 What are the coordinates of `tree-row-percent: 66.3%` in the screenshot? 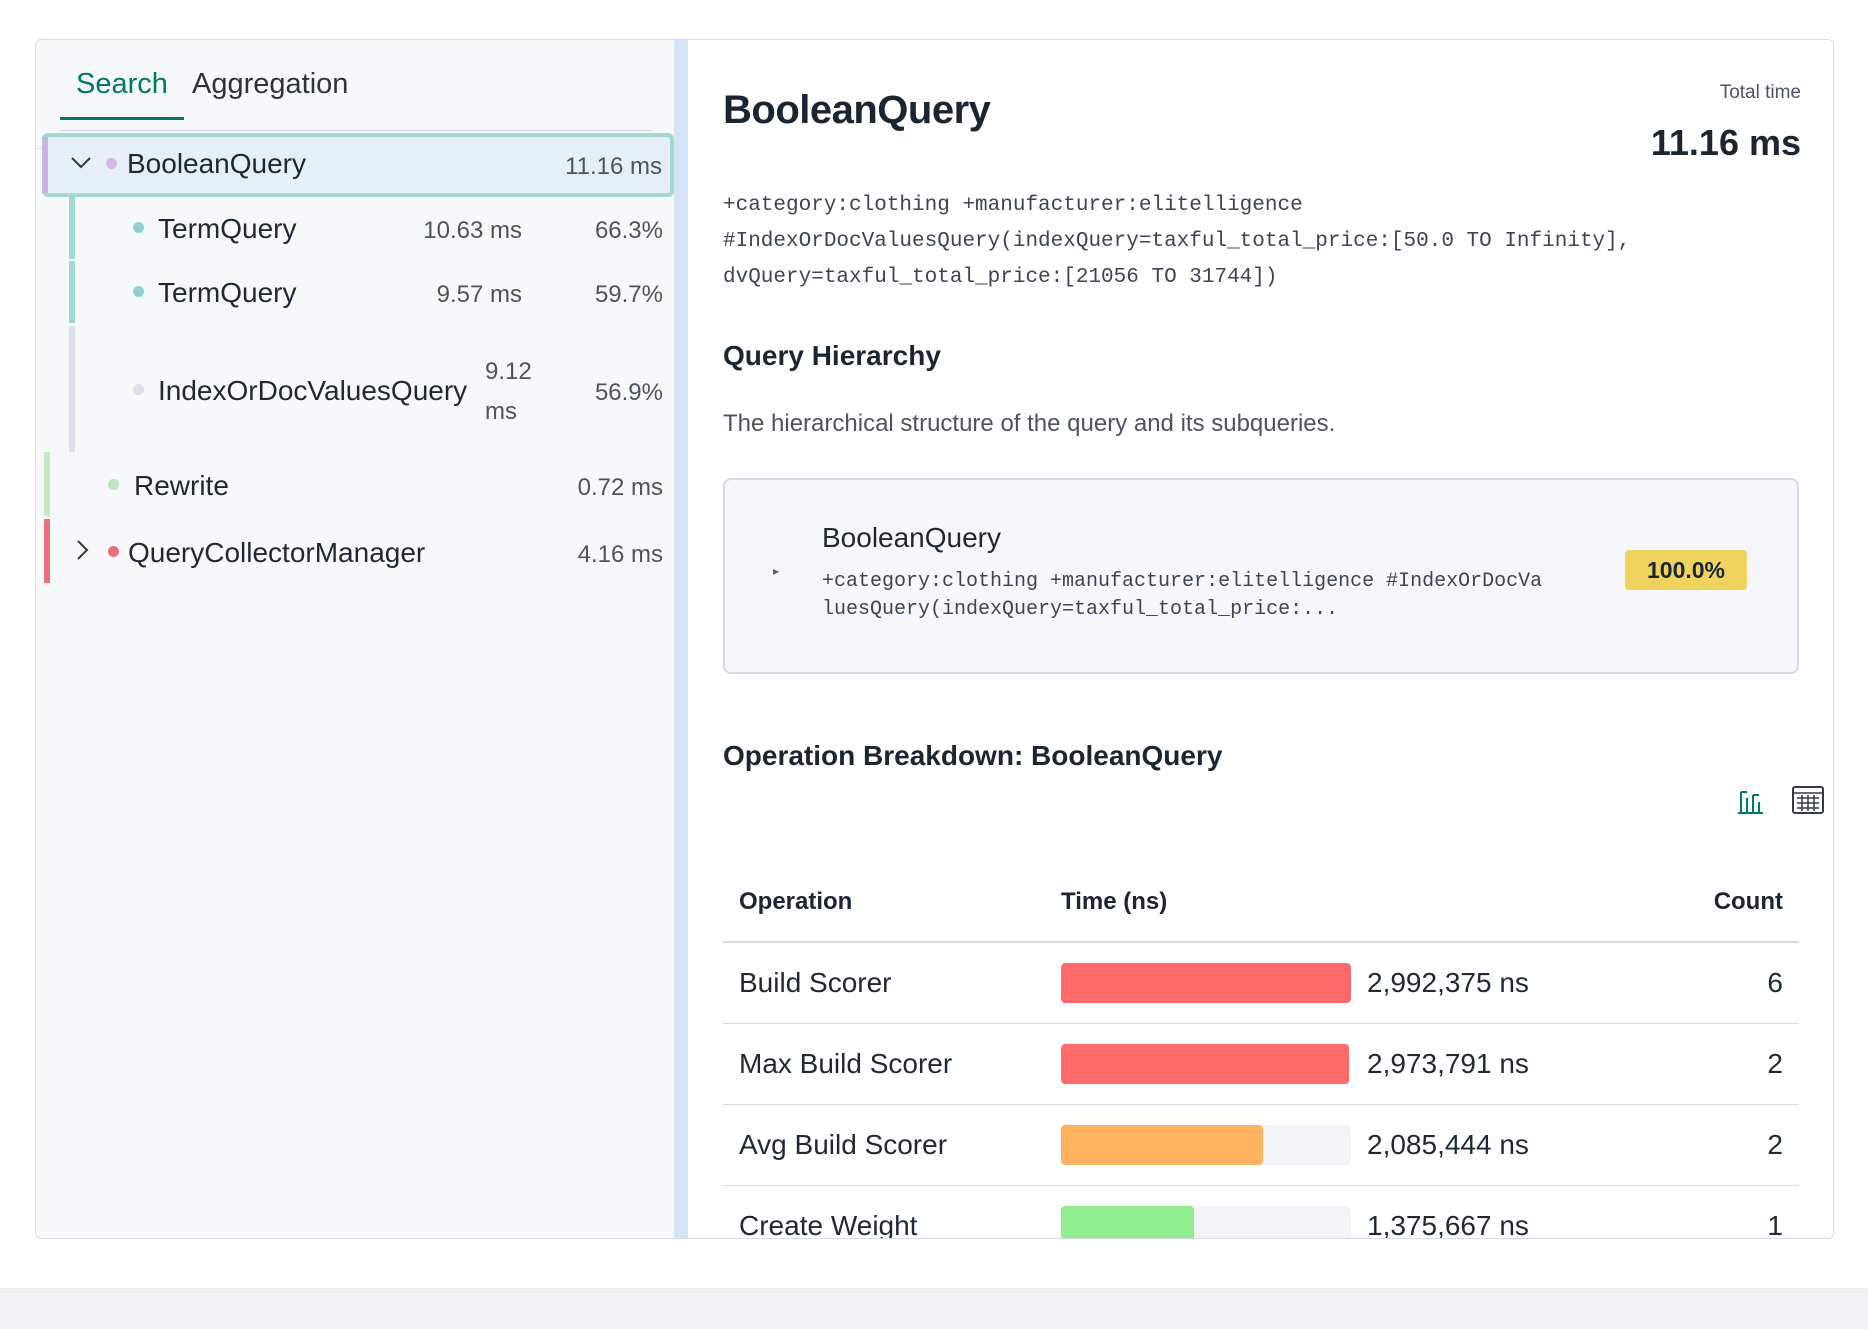 It's located at (628, 230).